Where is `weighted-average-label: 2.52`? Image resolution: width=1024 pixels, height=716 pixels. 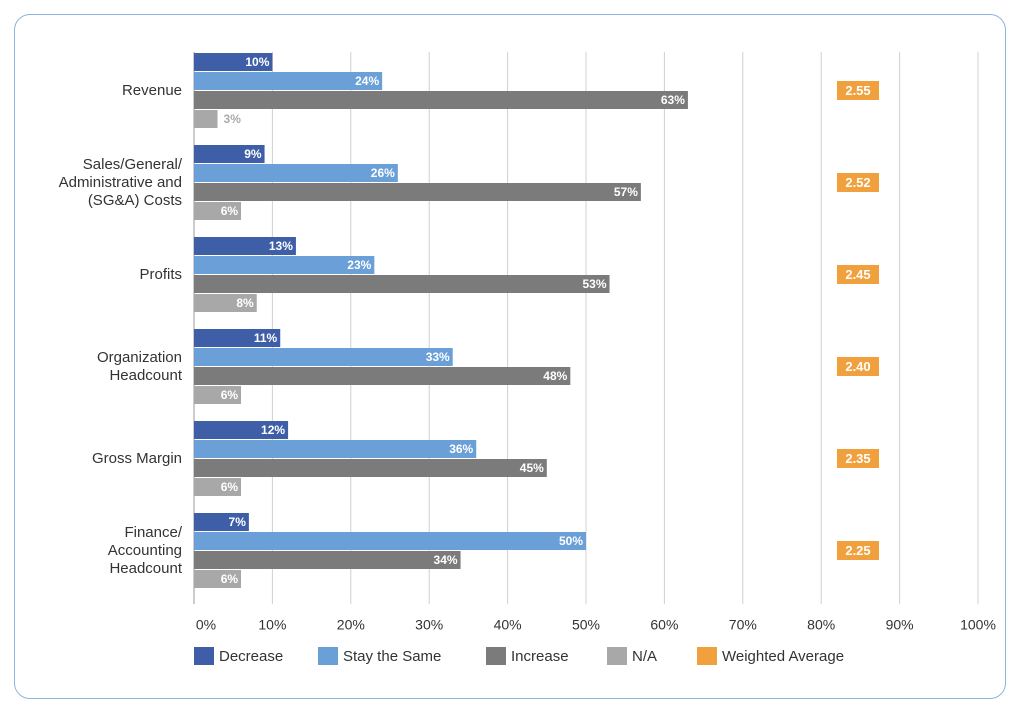
weighted-average-label: 2.52 is located at coordinates (857, 182).